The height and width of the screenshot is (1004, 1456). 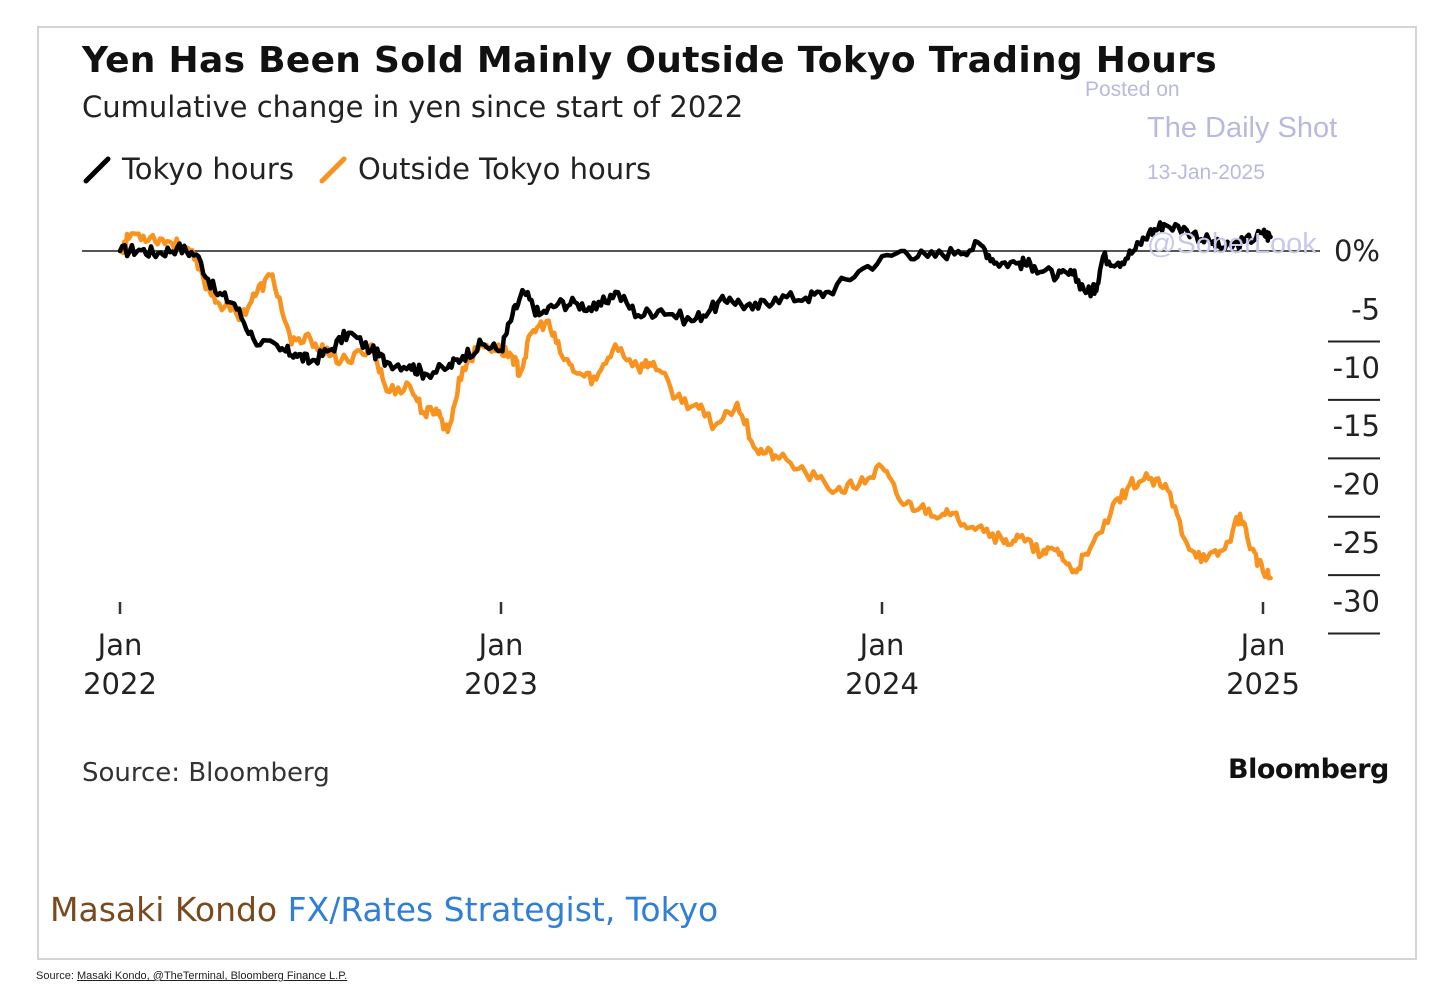 I want to click on watermark-date: 13-Jan-2025, so click(x=1206, y=172).